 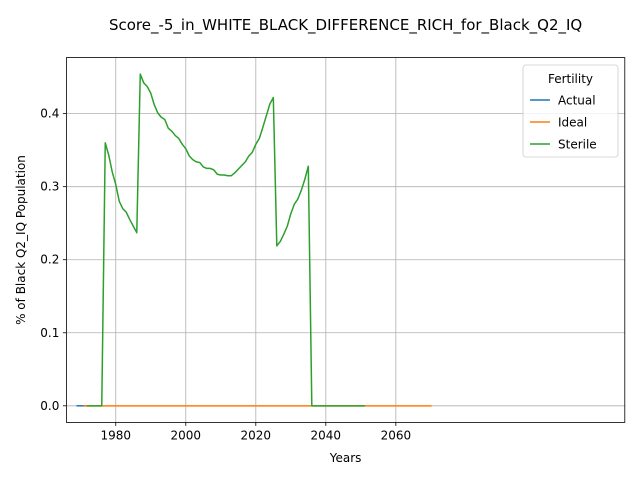 I want to click on x-tick-label: 2040, so click(x=326, y=435).